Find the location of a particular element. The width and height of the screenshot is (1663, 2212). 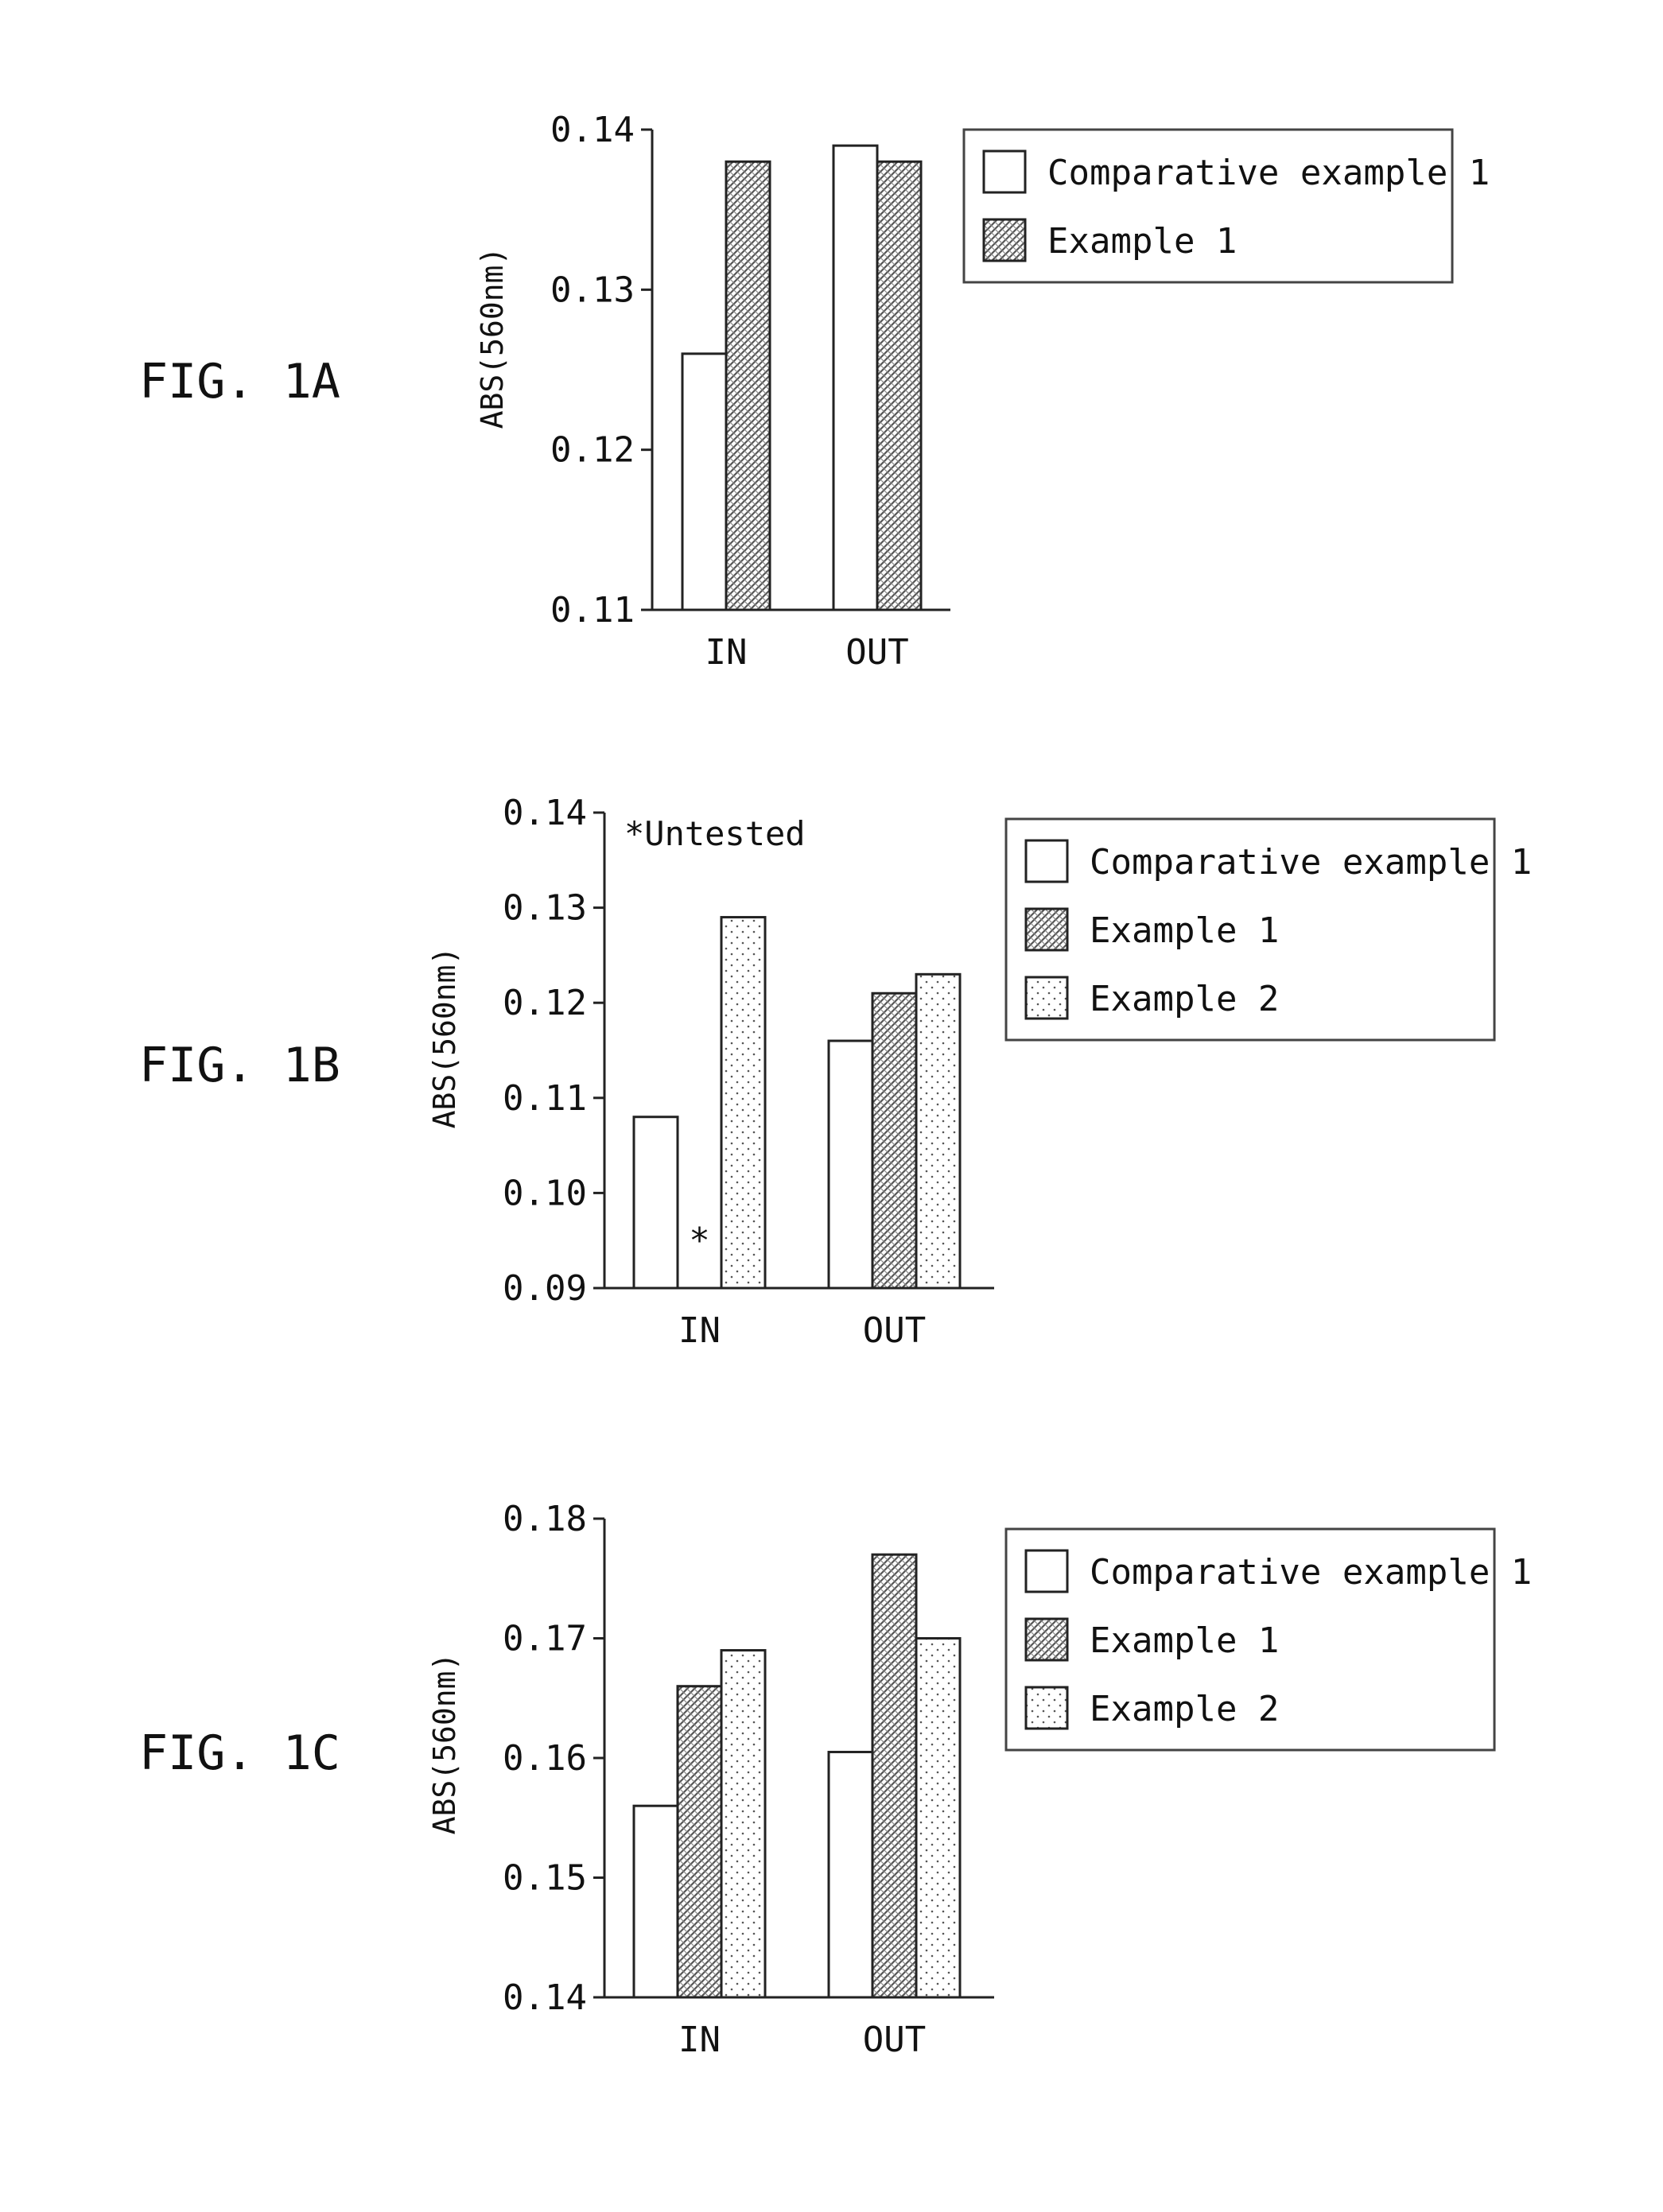

legend: Comparative example 1 Example 1 is located at coordinates (1227, 206).